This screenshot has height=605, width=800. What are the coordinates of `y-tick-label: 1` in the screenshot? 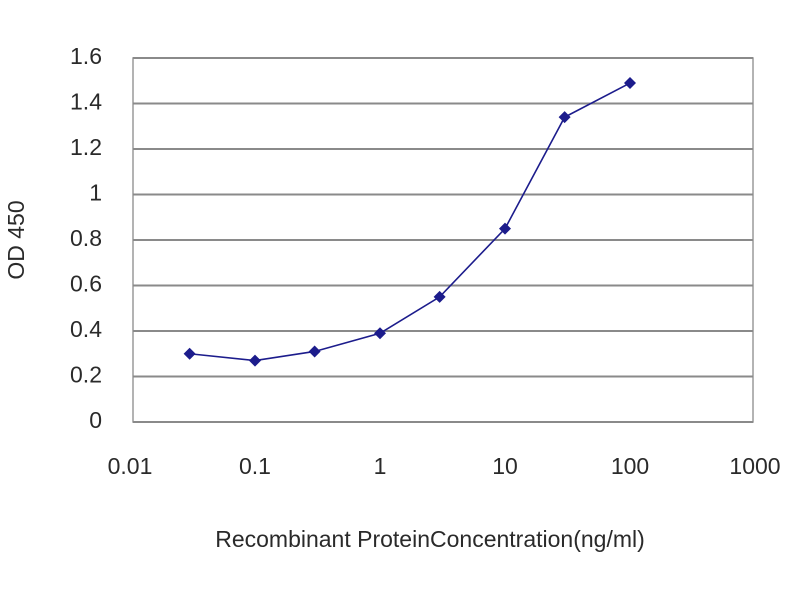 It's located at (95, 193).